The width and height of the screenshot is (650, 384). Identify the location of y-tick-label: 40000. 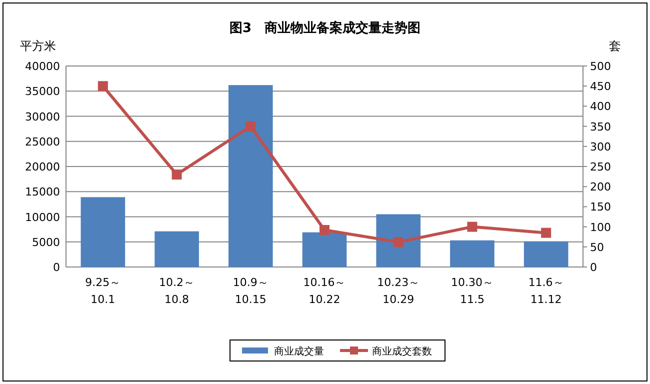
(42, 66).